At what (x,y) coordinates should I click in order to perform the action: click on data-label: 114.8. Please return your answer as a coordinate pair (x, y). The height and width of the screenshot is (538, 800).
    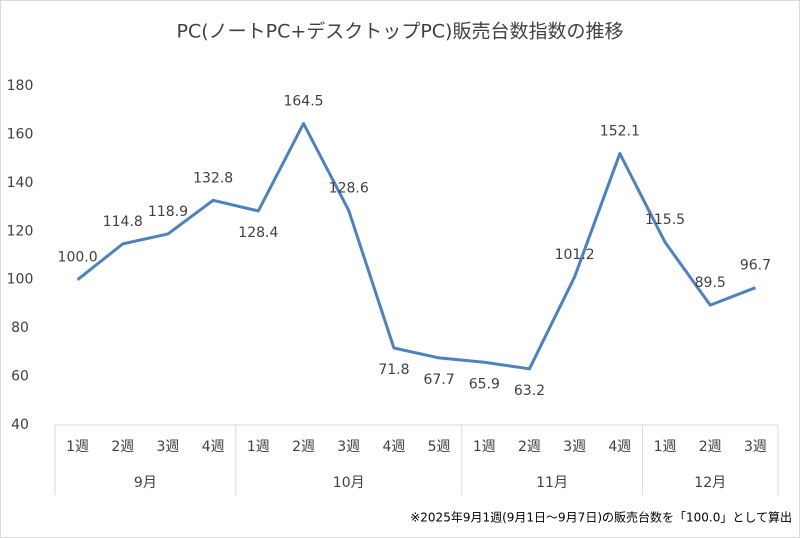
    Looking at the image, I should click on (123, 222).